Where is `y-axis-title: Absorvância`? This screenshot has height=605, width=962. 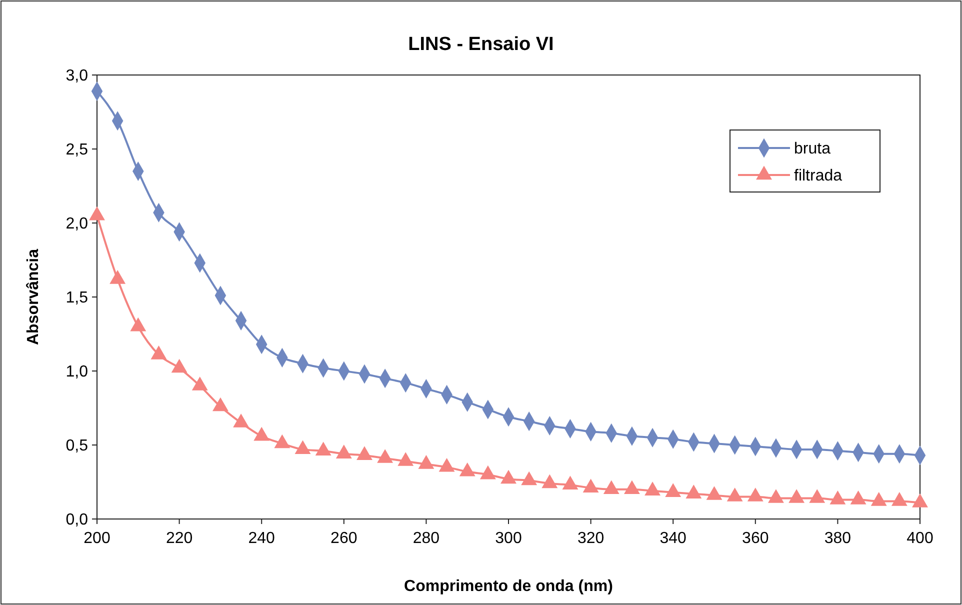
y-axis-title: Absorvância is located at coordinates (33, 297).